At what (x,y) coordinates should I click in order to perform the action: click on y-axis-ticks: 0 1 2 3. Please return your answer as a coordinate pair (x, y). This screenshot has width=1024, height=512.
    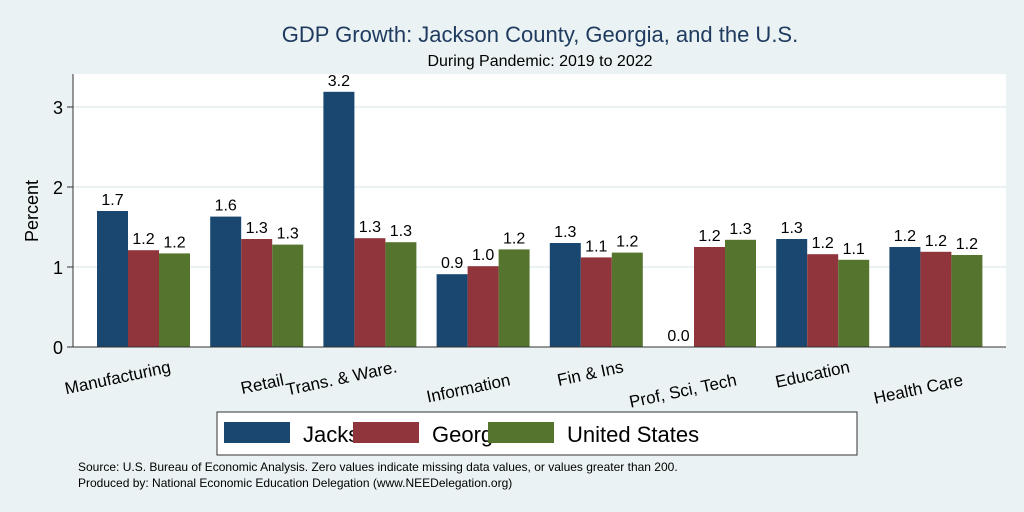
    Looking at the image, I should click on (63, 228).